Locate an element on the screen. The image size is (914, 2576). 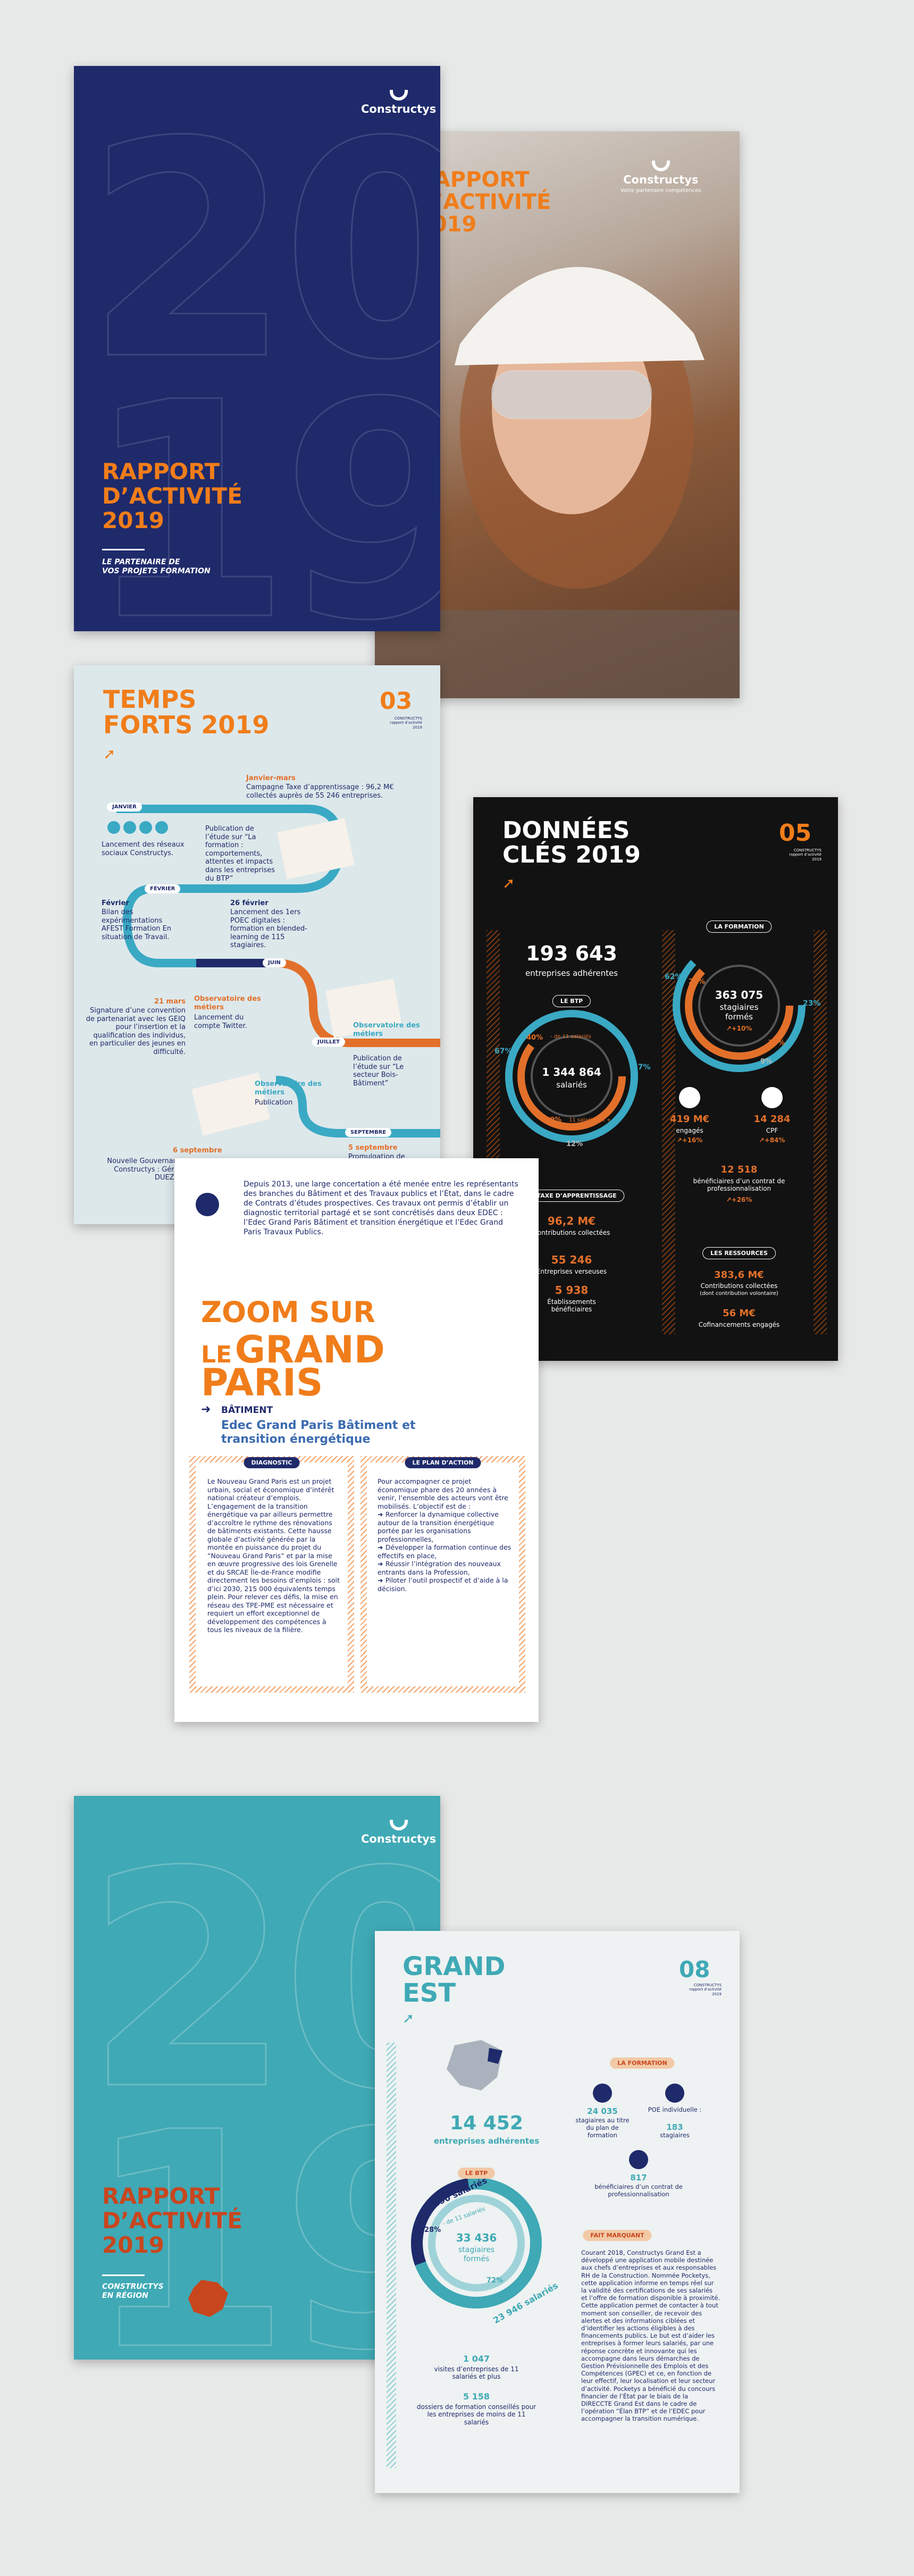
map-shape is located at coordinates (208, 2298).